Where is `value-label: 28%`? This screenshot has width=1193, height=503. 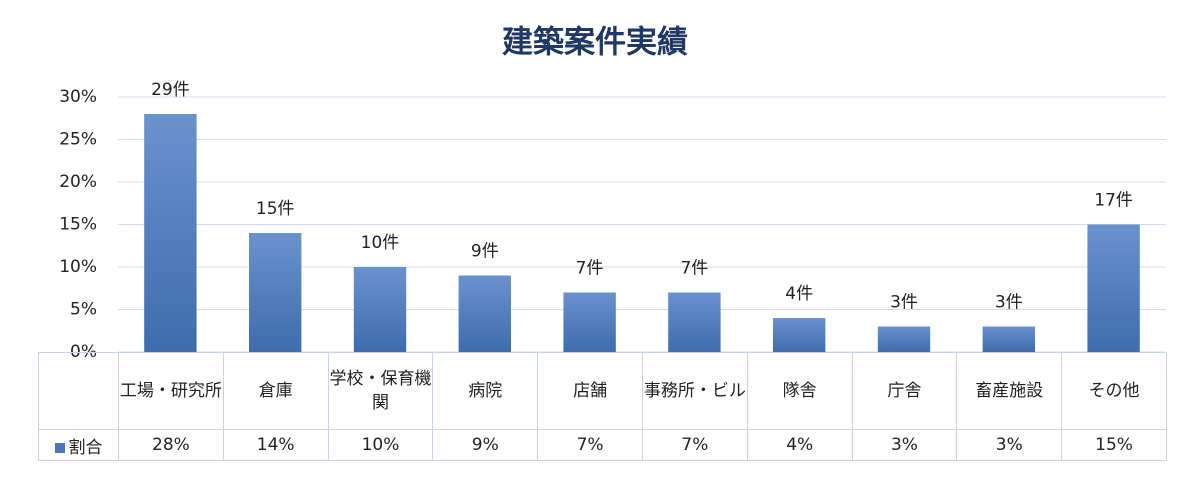 value-label: 28% is located at coordinates (171, 445).